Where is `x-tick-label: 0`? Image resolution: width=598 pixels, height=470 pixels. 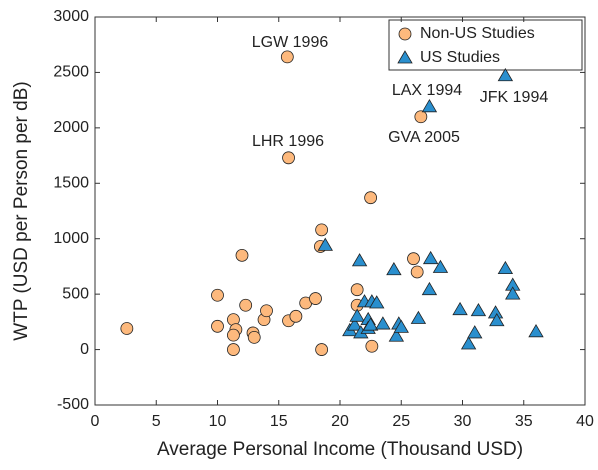 x-tick-label: 0 is located at coordinates (95, 421).